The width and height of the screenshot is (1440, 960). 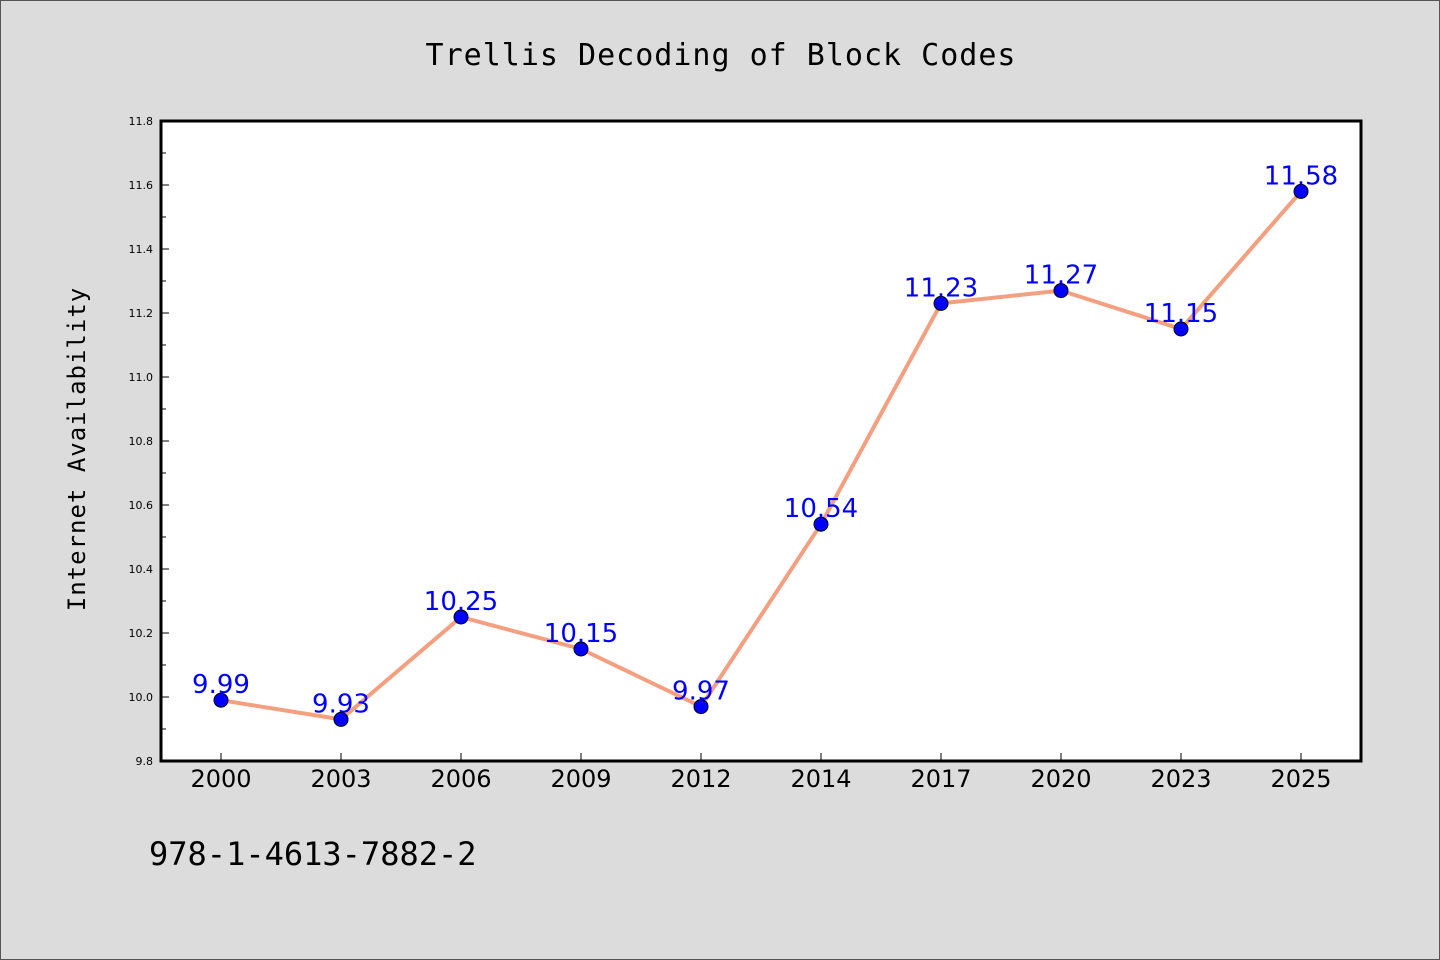 I want to click on chart-title: Trellis Decoding of Block Codes, so click(x=721, y=55).